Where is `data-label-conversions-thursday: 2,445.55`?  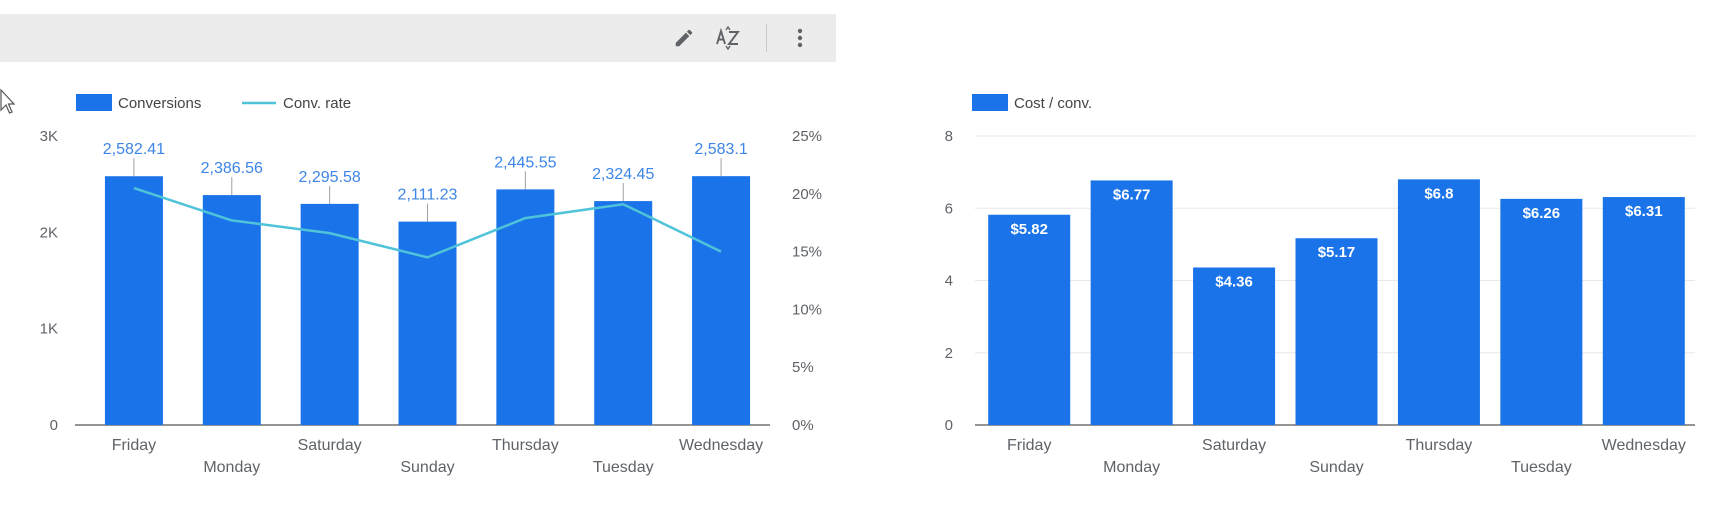
data-label-conversions-thursday: 2,445.55 is located at coordinates (525, 162).